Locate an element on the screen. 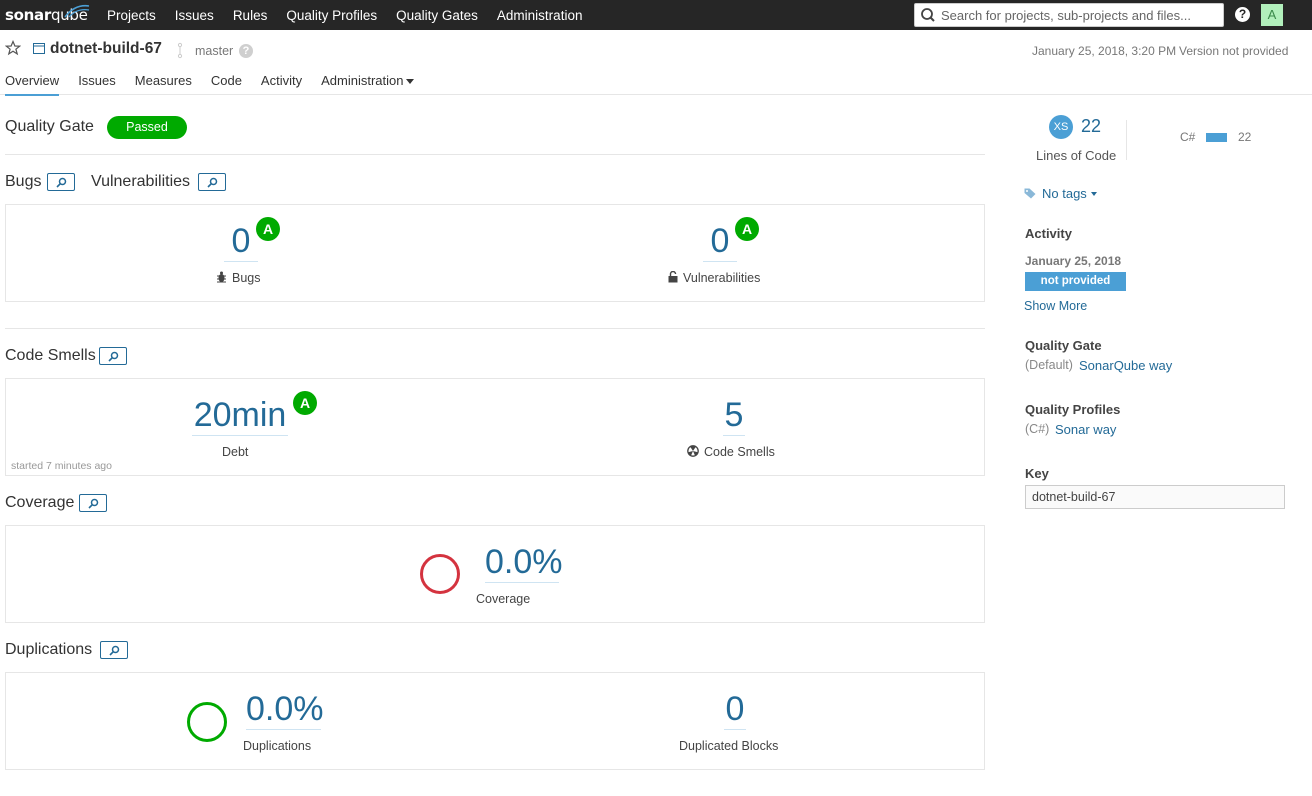 This screenshot has height=796, width=1312. vulnerabilities-value: 0 is located at coordinates (720, 241).